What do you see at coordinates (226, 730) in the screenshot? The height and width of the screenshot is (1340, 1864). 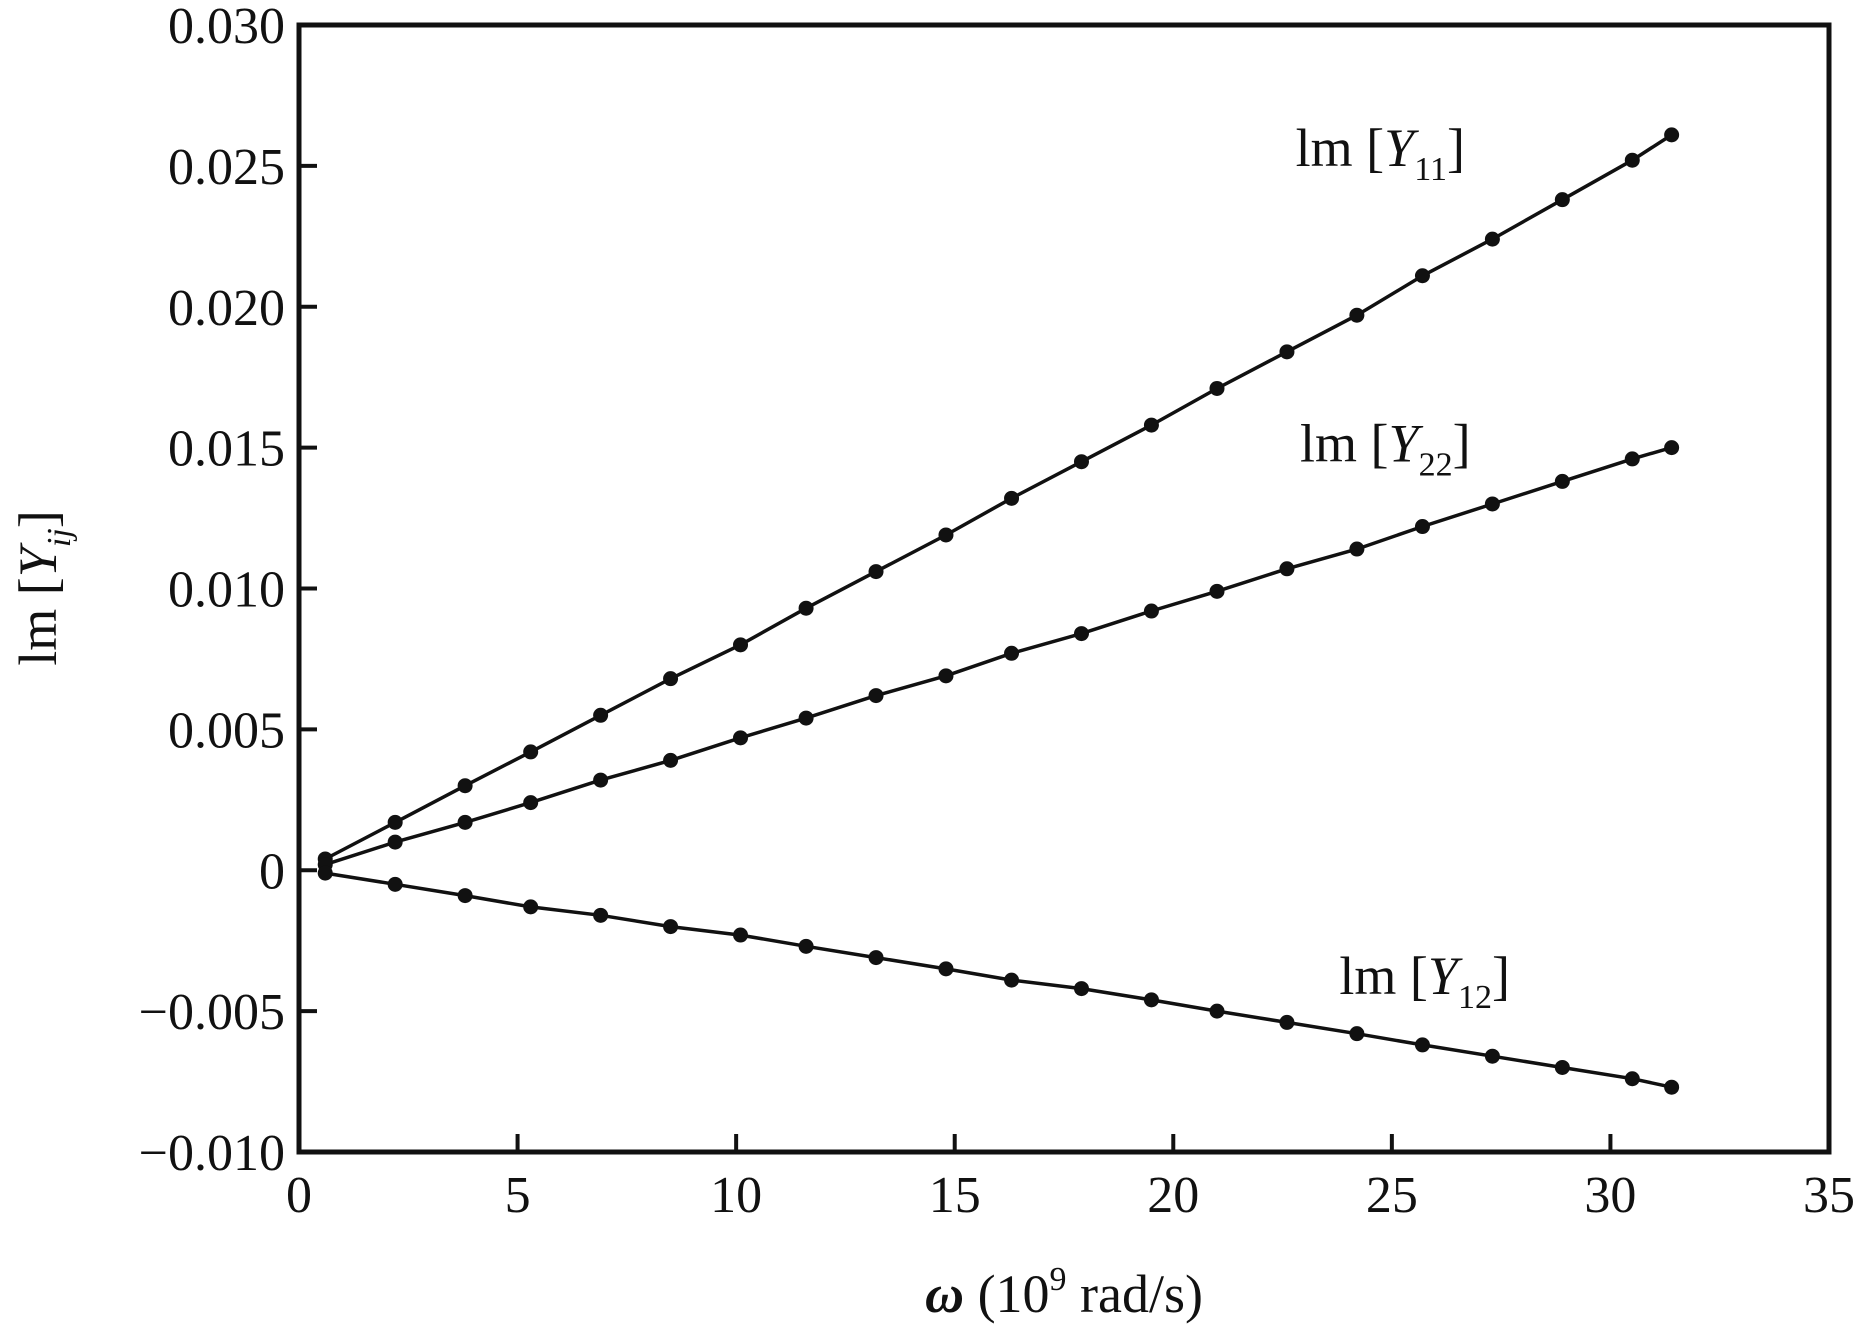 I see `y-tick-label: 0.005` at bounding box center [226, 730].